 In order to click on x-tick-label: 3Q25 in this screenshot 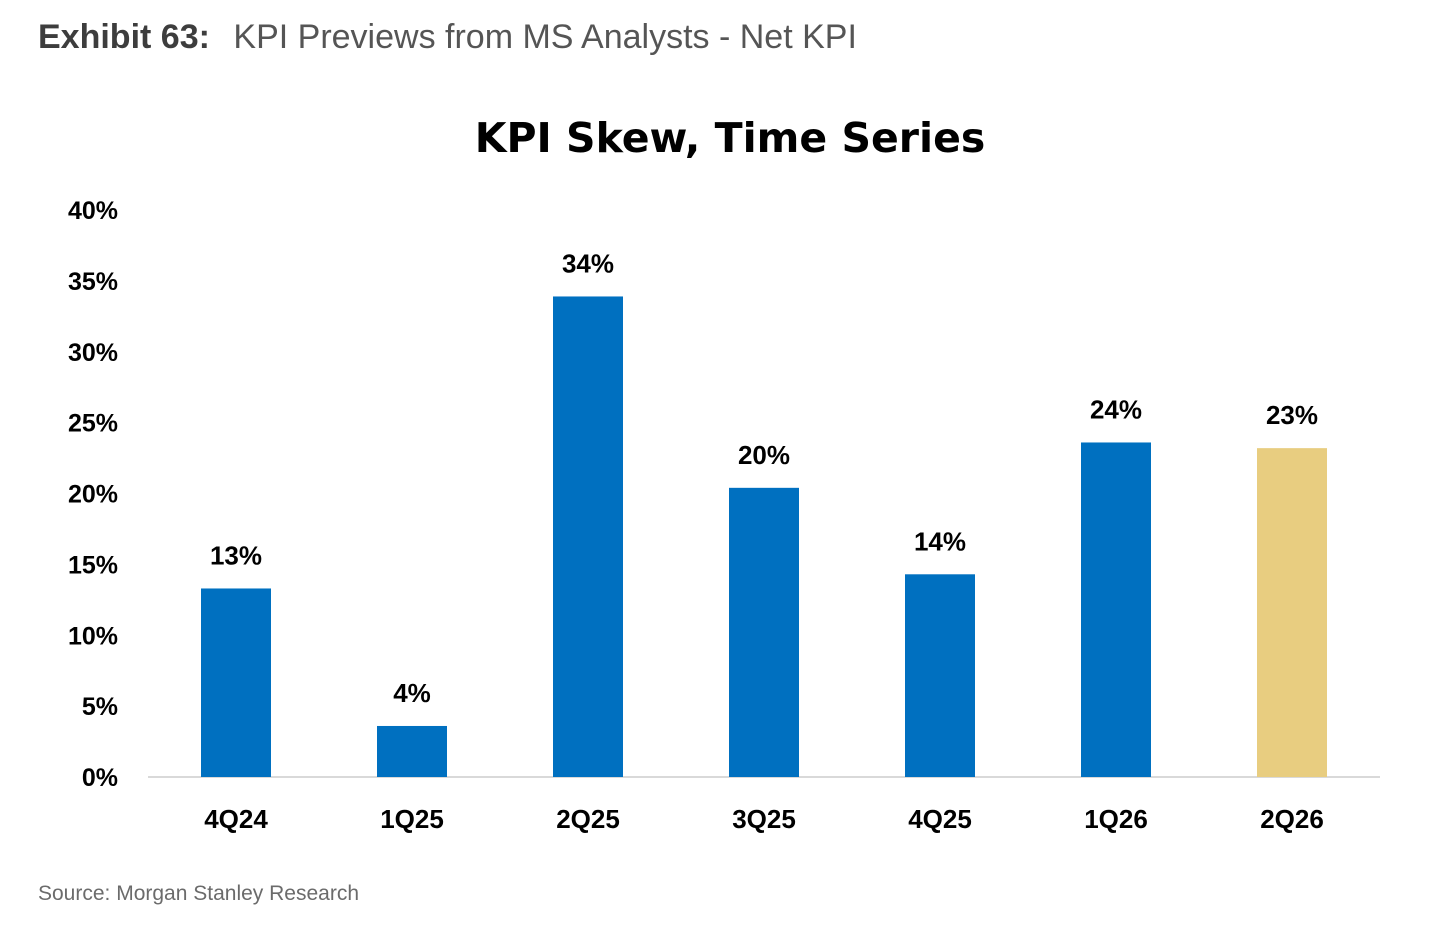, I will do `click(764, 819)`.